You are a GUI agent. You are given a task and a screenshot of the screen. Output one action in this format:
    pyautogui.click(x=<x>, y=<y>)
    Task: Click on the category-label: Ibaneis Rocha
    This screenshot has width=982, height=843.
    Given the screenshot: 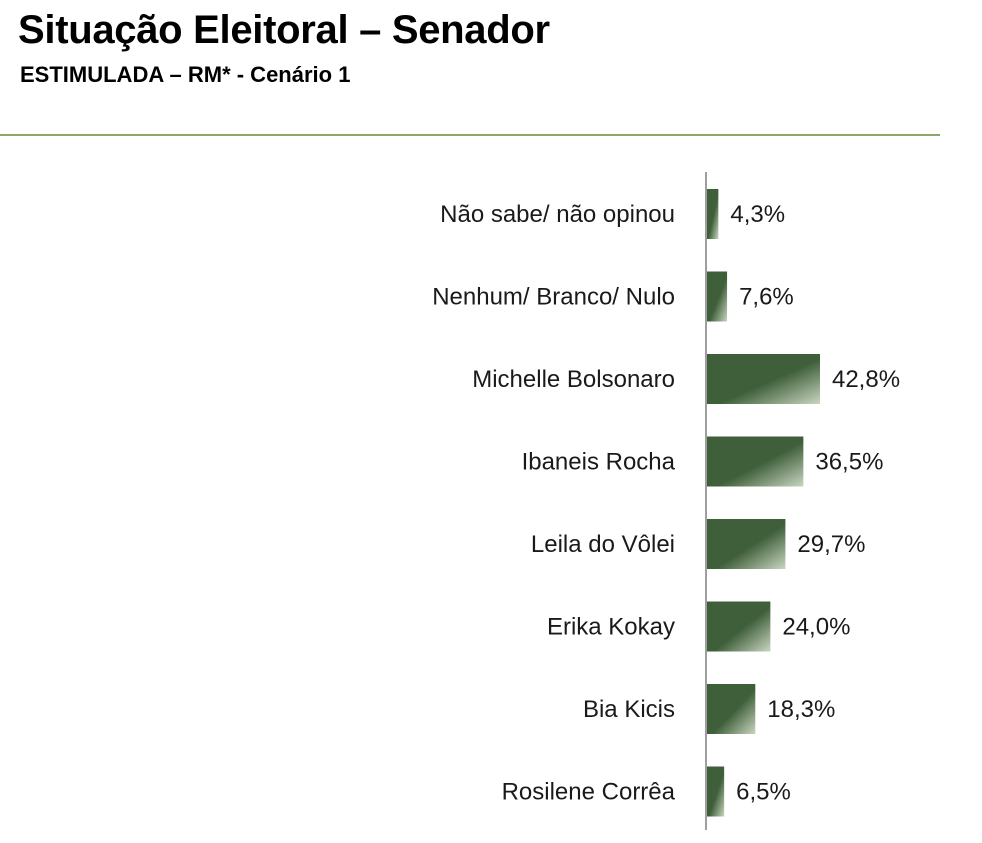 What is the action you would take?
    pyautogui.click(x=599, y=462)
    